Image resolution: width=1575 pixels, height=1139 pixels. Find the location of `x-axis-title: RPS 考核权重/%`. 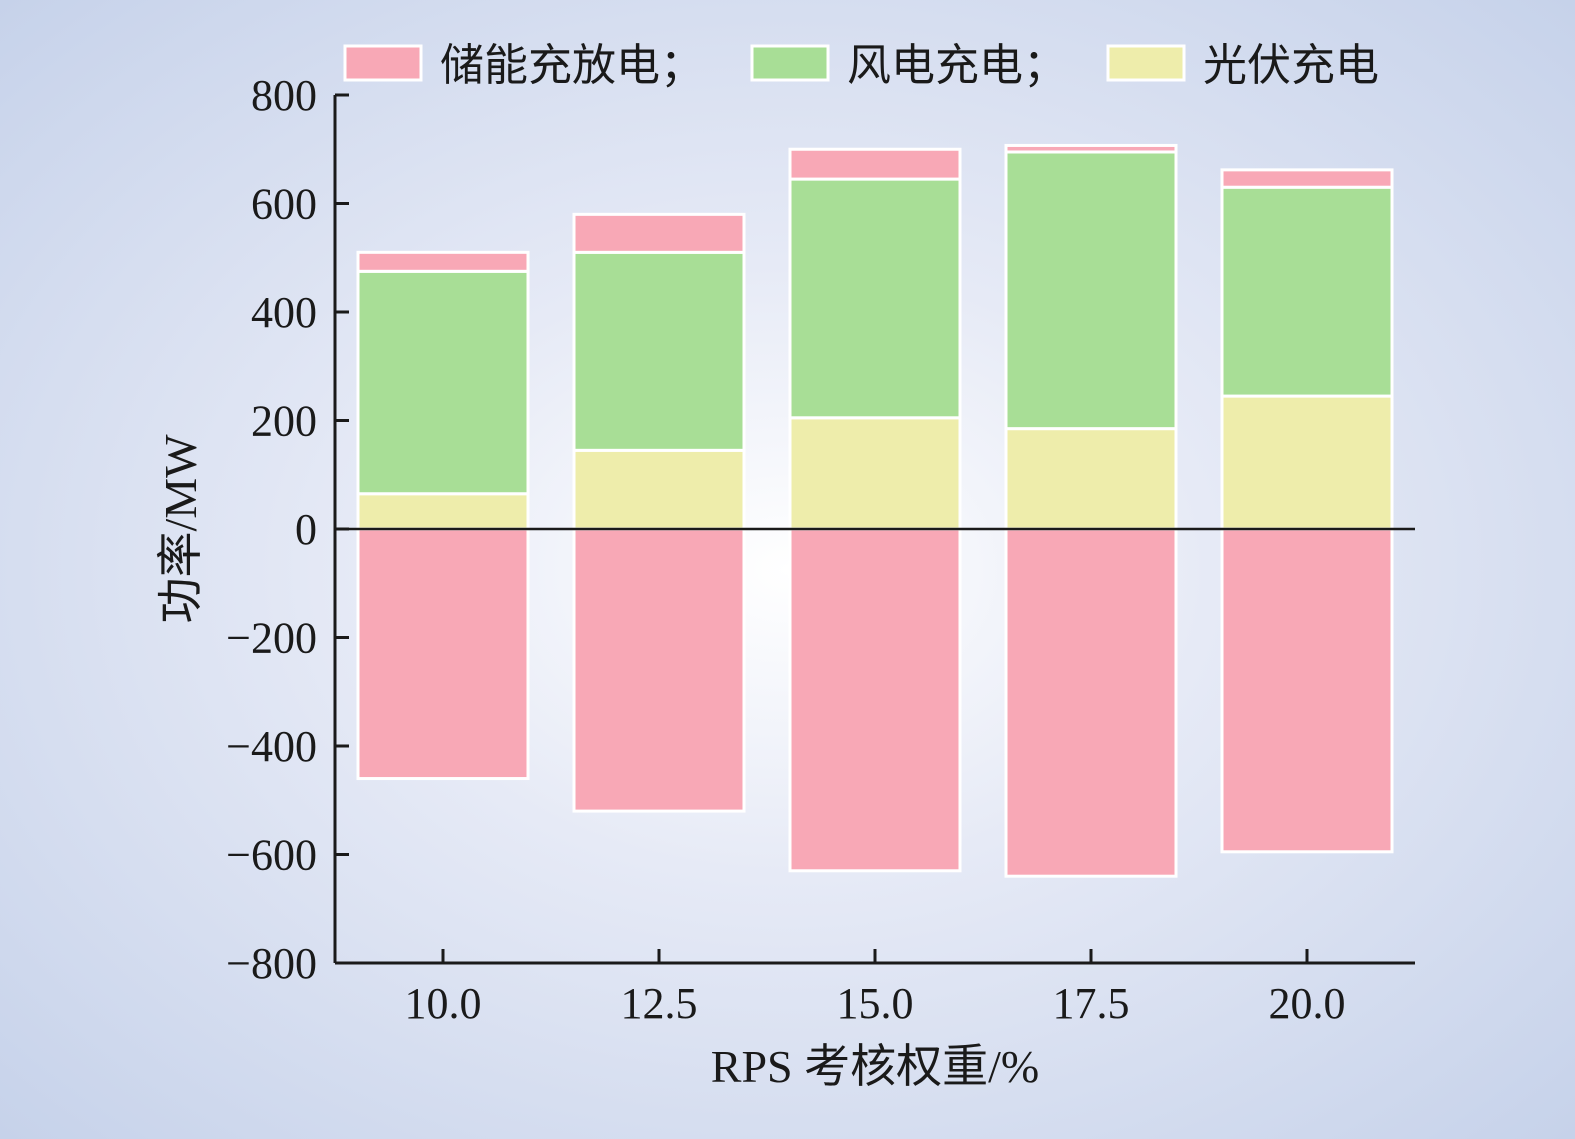

x-axis-title: RPS 考核权重/% is located at coordinates (875, 1066).